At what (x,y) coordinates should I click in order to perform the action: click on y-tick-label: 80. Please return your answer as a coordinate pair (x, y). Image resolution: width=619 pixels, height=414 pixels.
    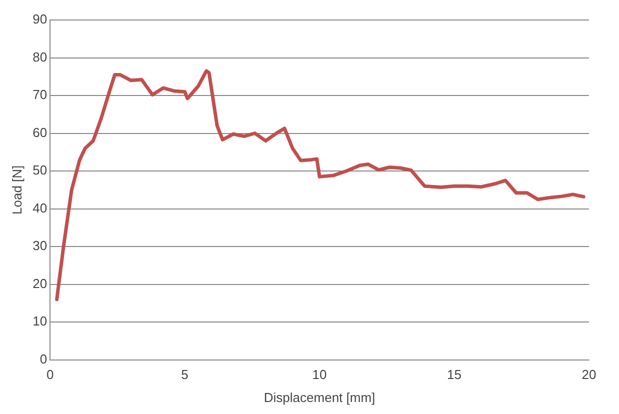
    Looking at the image, I should click on (40, 56).